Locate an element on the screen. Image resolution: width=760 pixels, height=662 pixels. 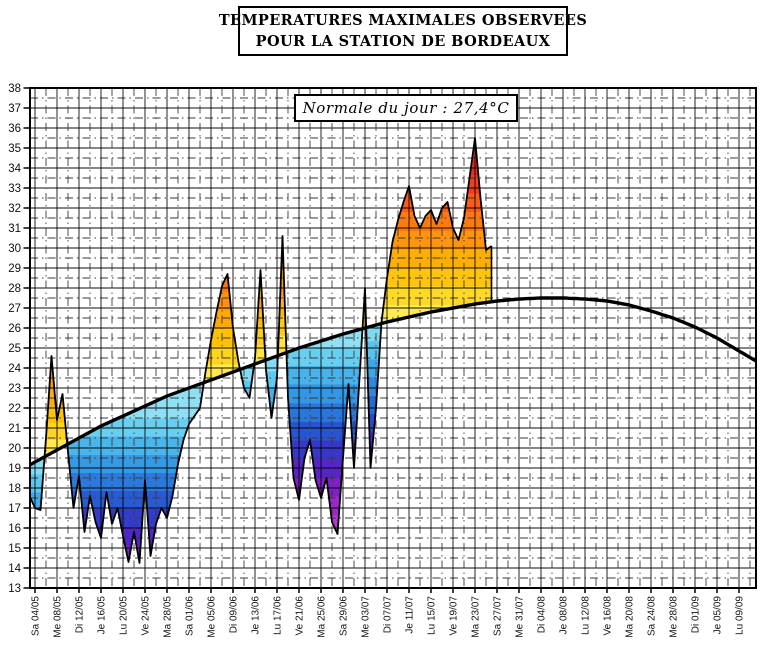
y-tick-label: 25 is located at coordinates (14, 349).